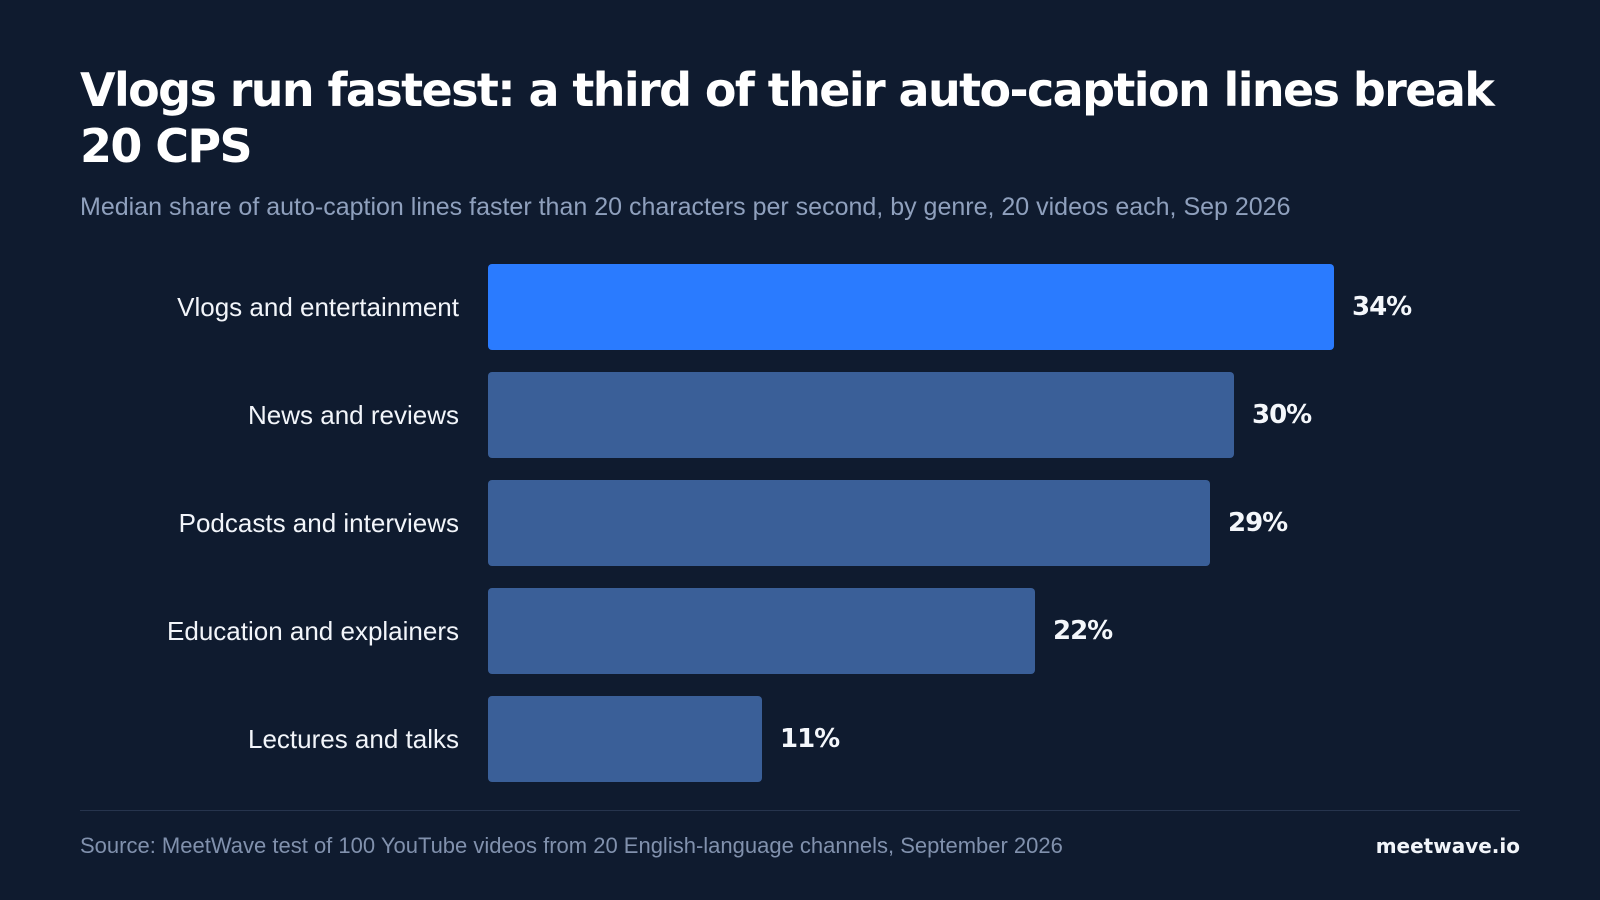  What do you see at coordinates (319, 523) in the screenshot?
I see `category-label-2: Podcasts and interviews` at bounding box center [319, 523].